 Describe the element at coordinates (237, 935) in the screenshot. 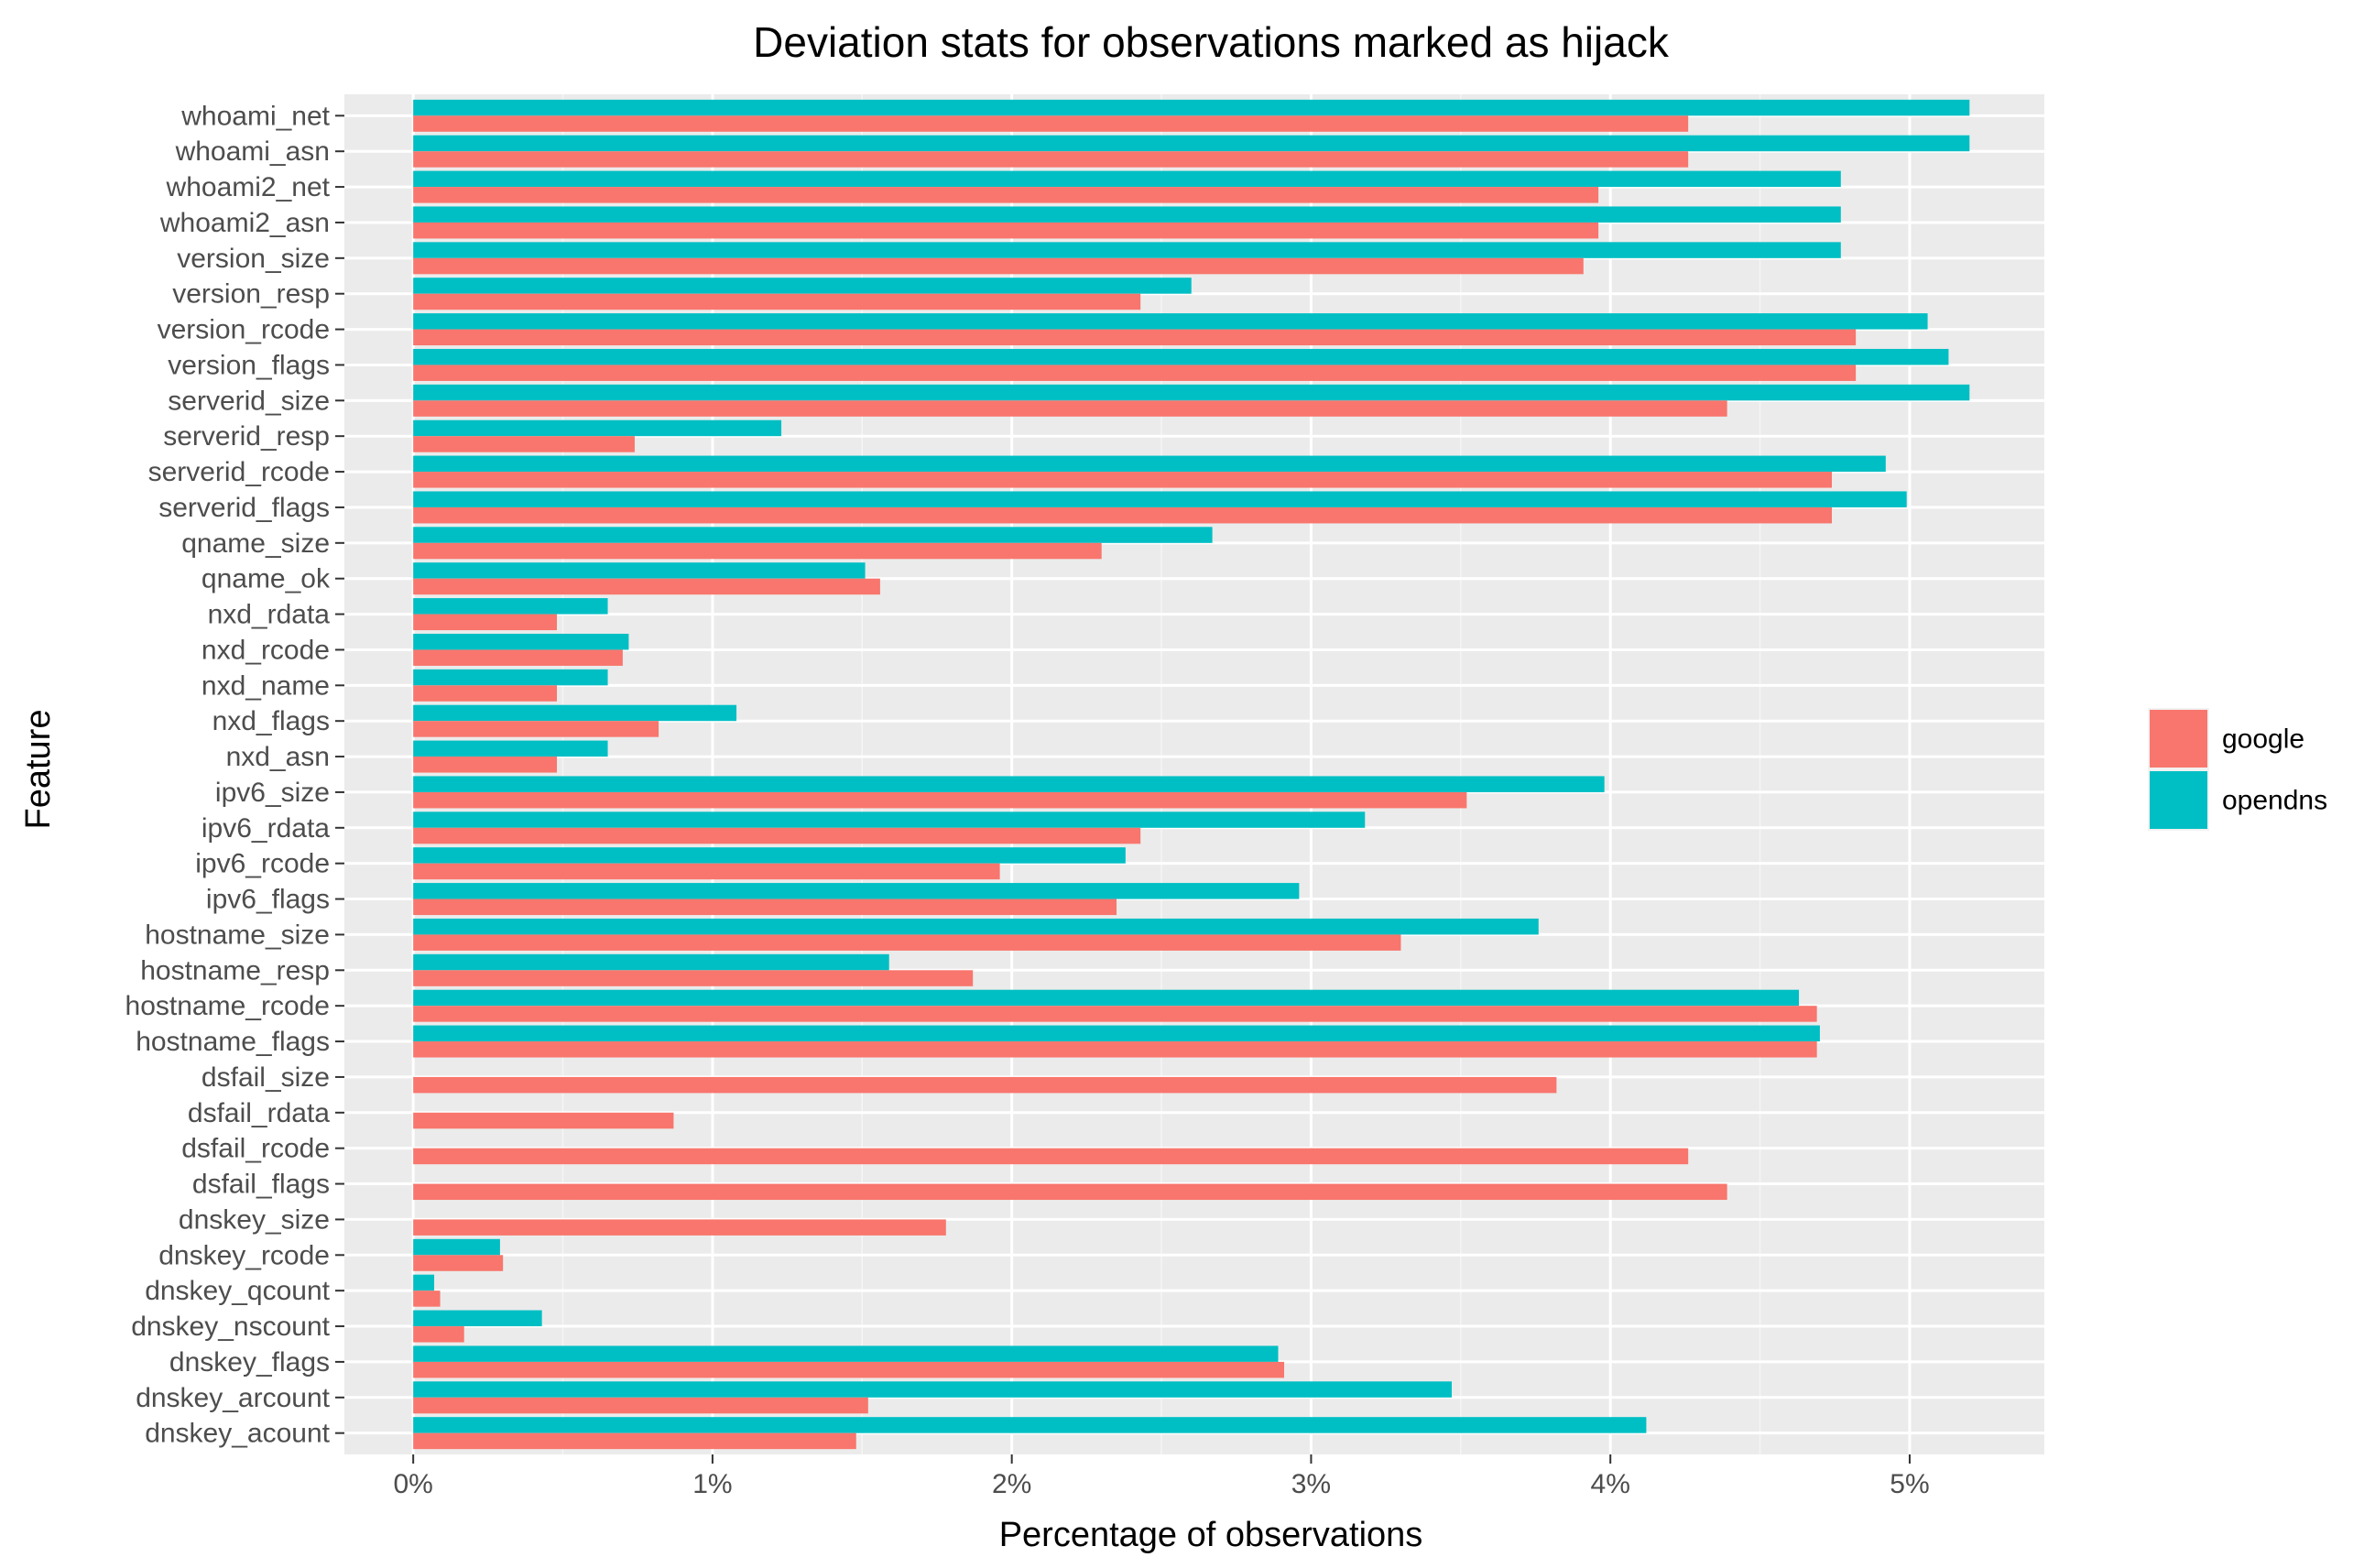

I see `y-tick-label: hostname_size` at that location.